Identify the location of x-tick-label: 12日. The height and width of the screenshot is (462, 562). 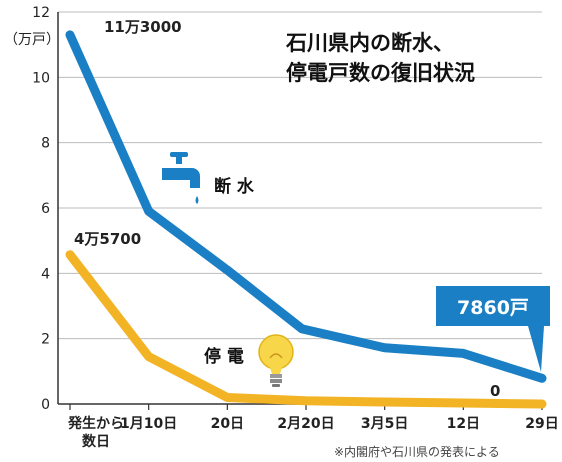
(463, 424).